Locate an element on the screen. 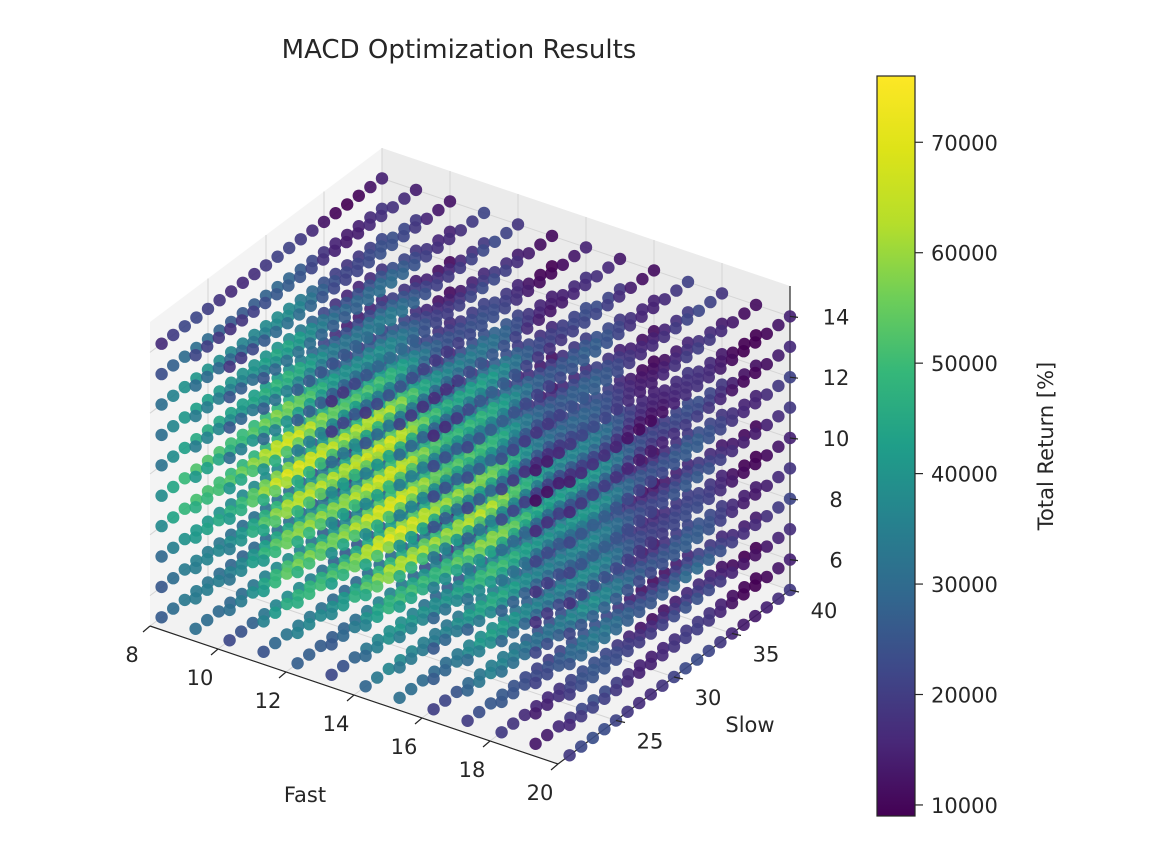  y-tick-mark is located at coordinates (794, 591).